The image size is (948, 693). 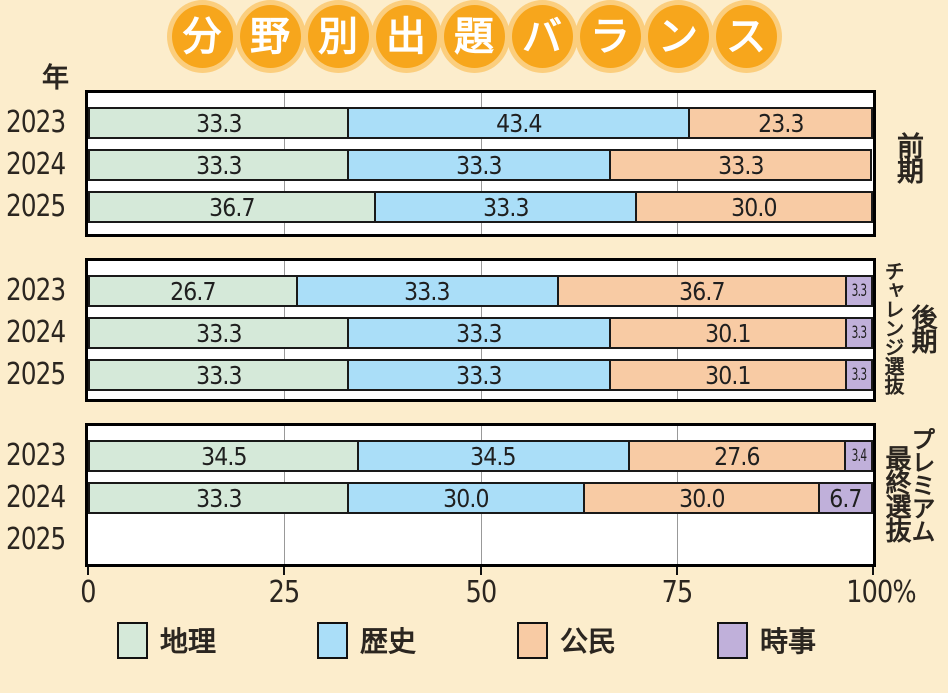 What do you see at coordinates (542, 36) in the screenshot?
I see `title-char: バ` at bounding box center [542, 36].